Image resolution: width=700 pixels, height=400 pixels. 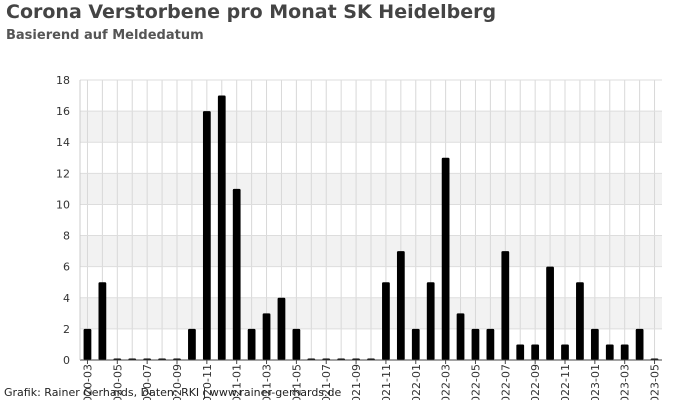 What do you see at coordinates (655, 382) in the screenshot?
I see `x-tick-label: 2023-05` at bounding box center [655, 382].